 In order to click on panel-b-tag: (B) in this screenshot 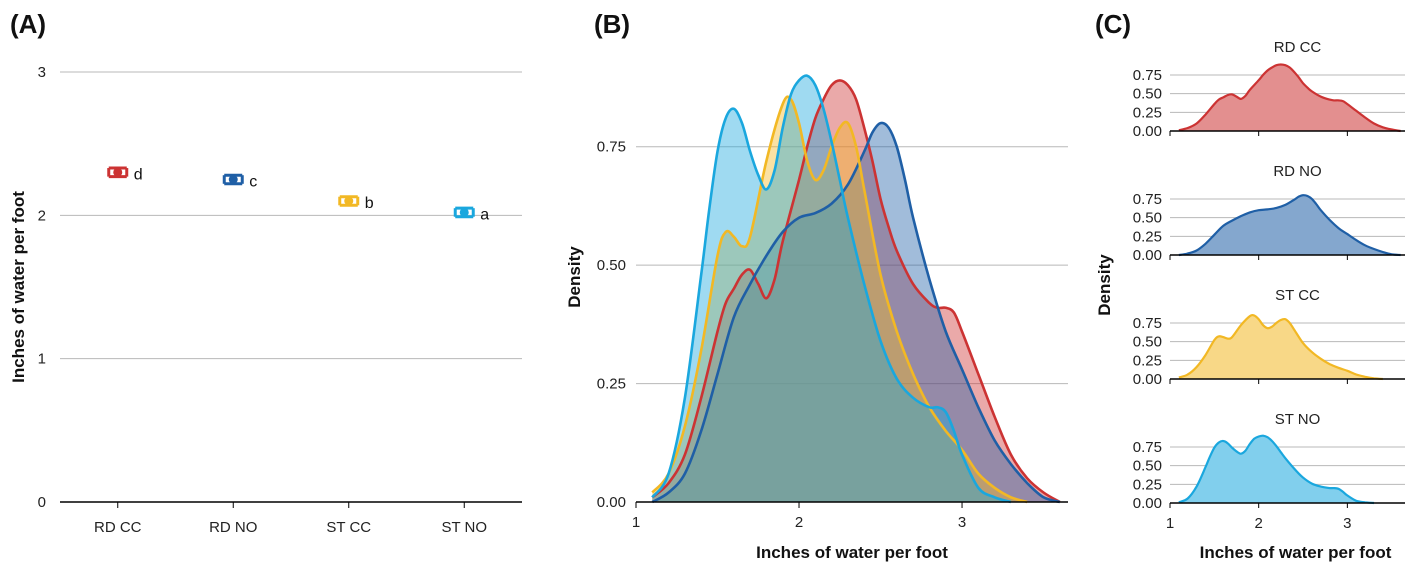, I will do `click(612, 24)`.